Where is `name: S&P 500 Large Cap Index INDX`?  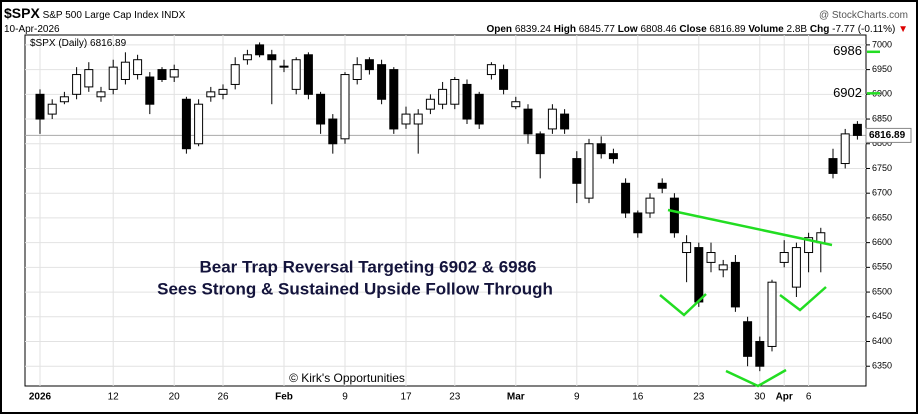 name: S&P 500 Large Cap Index INDX is located at coordinates (114, 15).